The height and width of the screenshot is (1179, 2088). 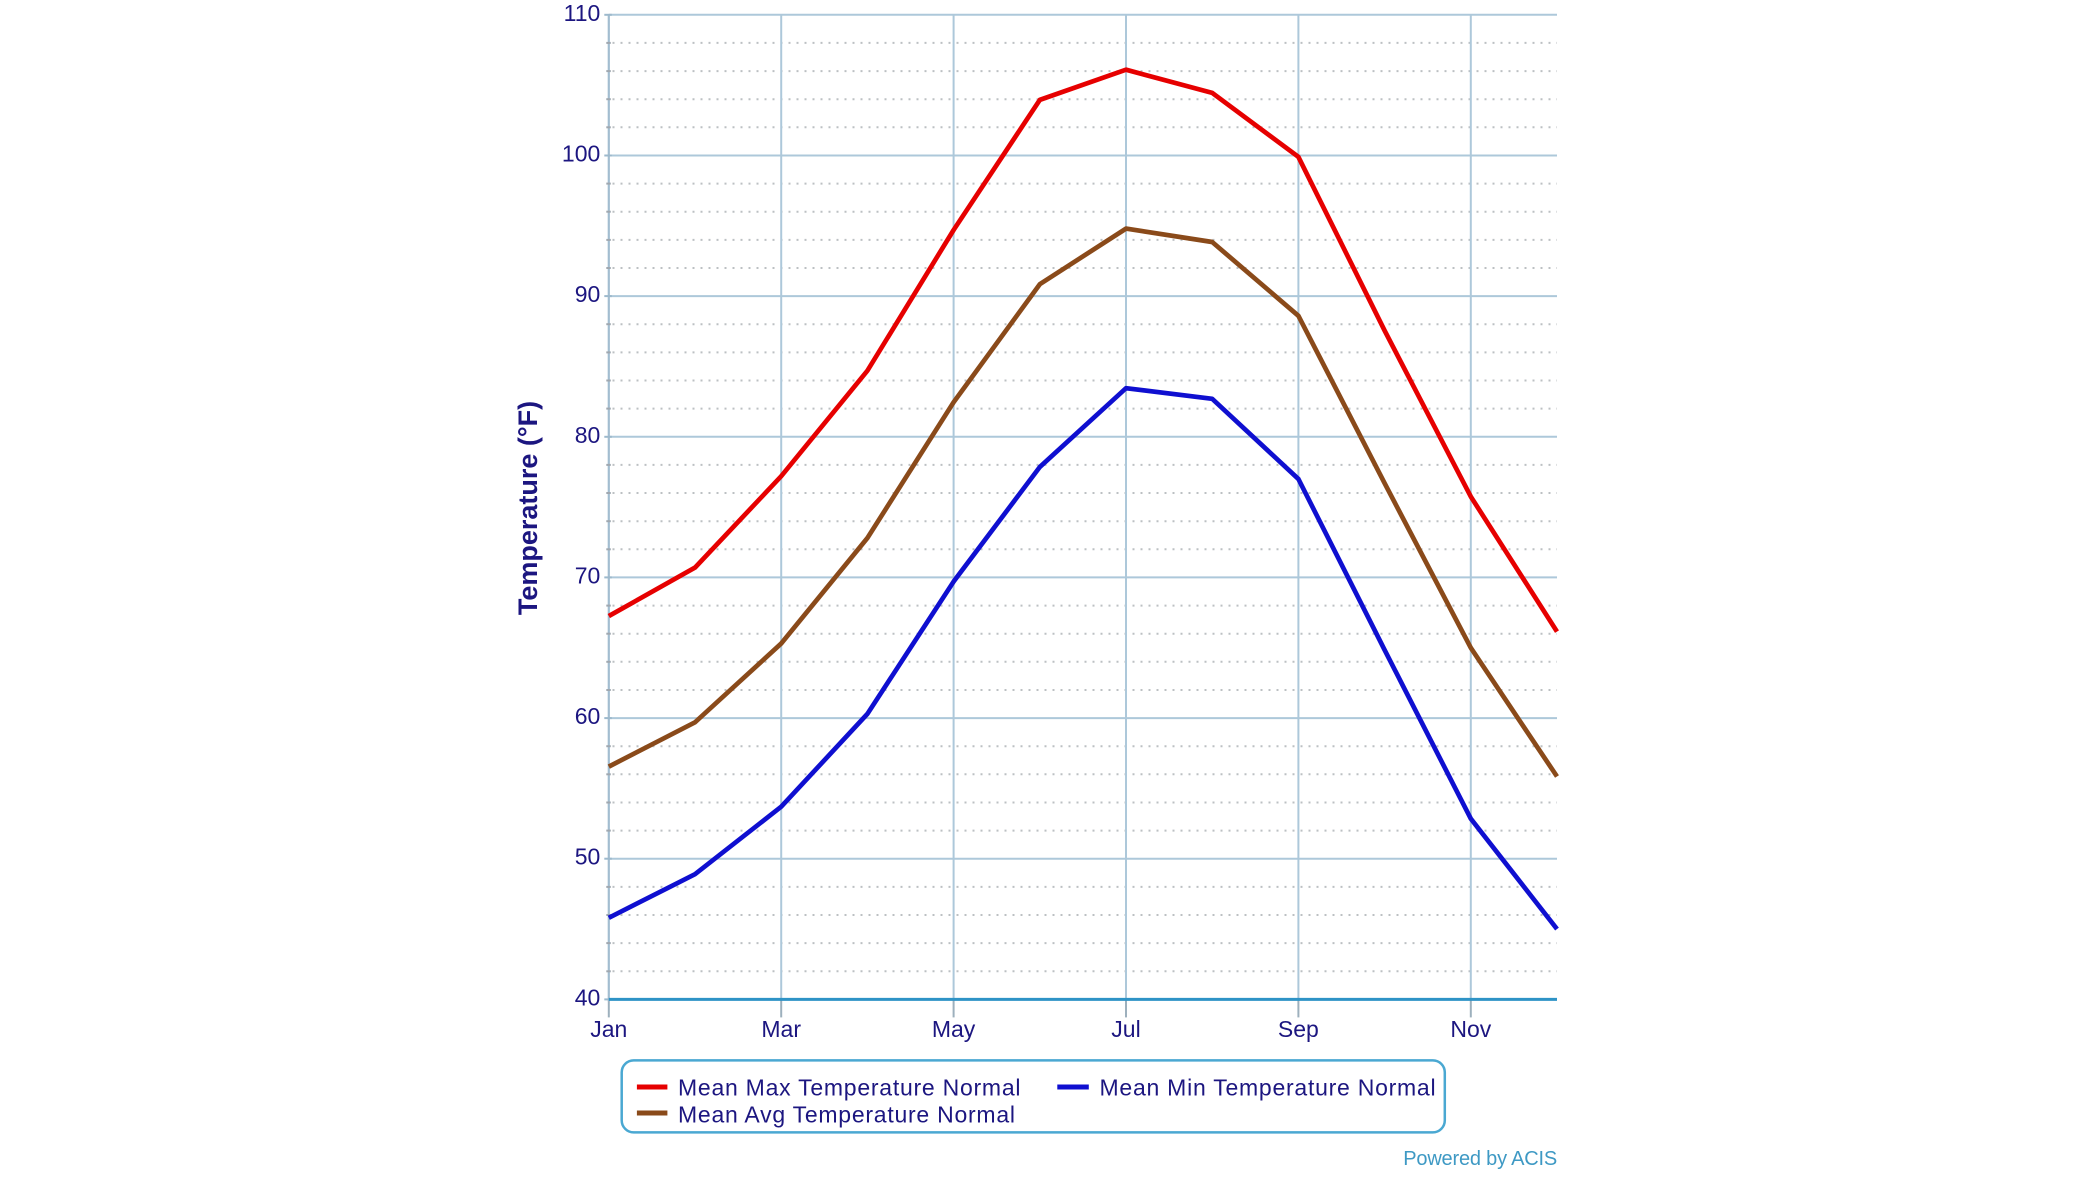 What do you see at coordinates (1268, 1088) in the screenshot?
I see `svg-text: Mean Min Temperature Normal` at bounding box center [1268, 1088].